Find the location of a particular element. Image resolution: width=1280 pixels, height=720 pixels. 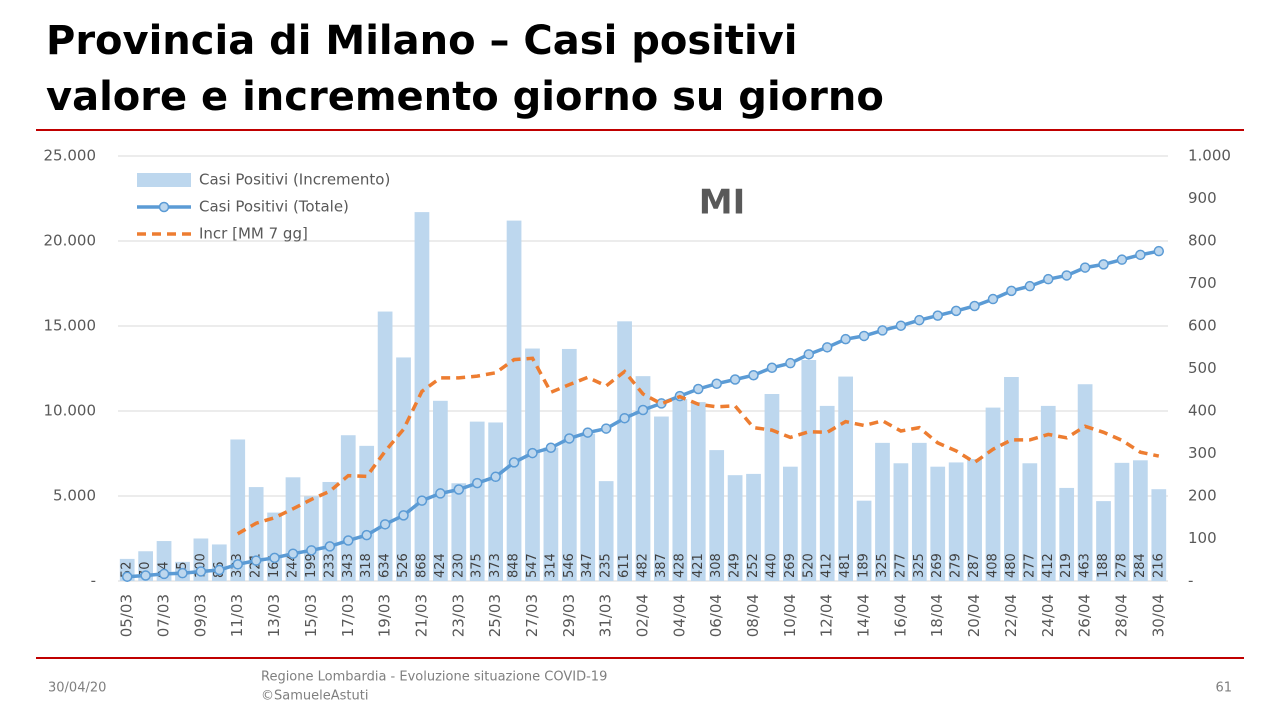

legend-marker is located at coordinates (164, 207).